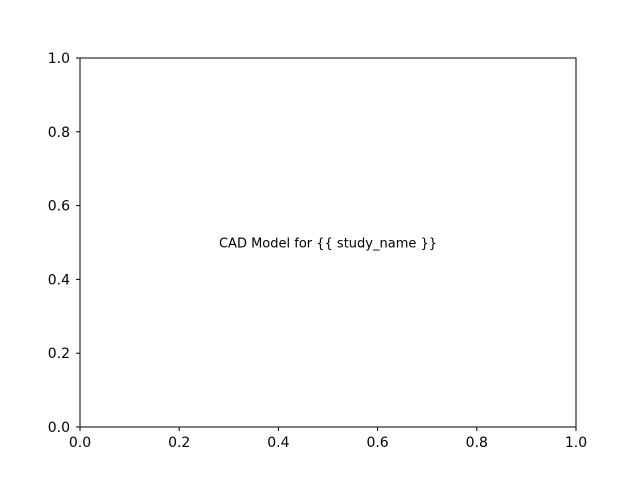 The width and height of the screenshot is (640, 485). What do you see at coordinates (328, 439) in the screenshot?
I see `x-axis-ticks: 0.0 0.2 0.4 0.6 0.8 1.0` at bounding box center [328, 439].